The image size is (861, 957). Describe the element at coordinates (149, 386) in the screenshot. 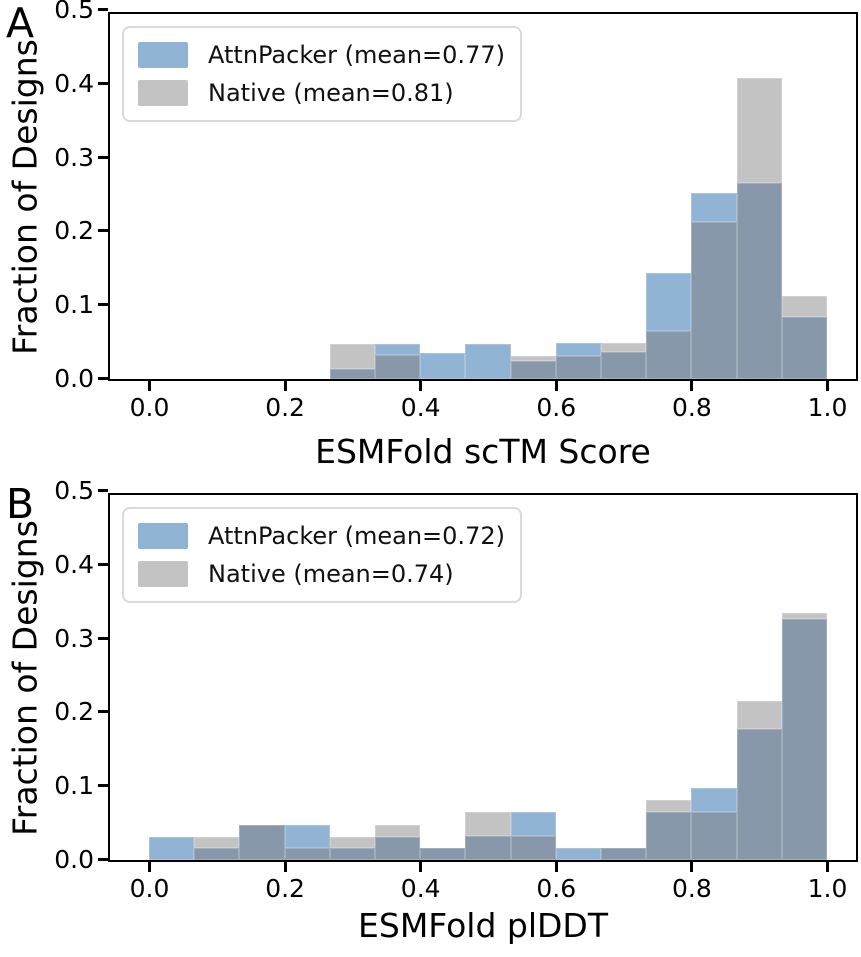

I see `x-tick-0.0` at that location.